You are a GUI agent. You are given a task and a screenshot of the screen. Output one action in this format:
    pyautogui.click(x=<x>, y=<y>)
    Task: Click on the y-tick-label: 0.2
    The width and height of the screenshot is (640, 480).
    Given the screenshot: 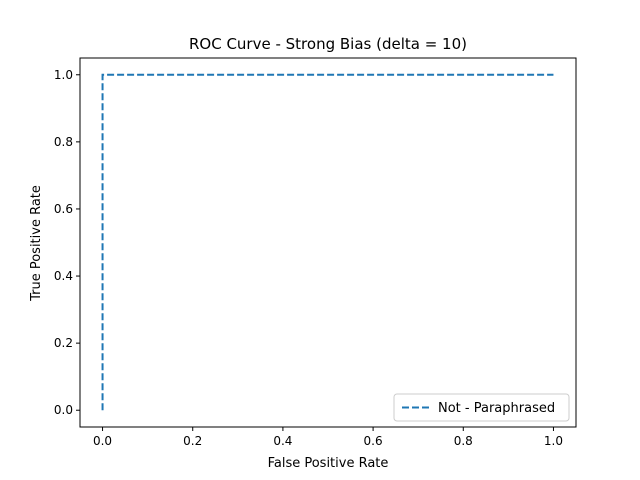 What is the action you would take?
    pyautogui.click(x=63, y=343)
    